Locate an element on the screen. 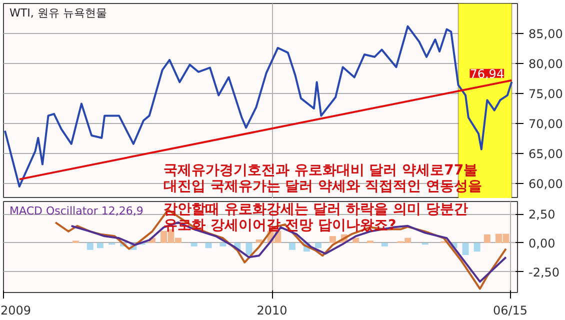 This screenshot has width=565, height=320. y-tick-label: 2,50 is located at coordinates (542, 215).